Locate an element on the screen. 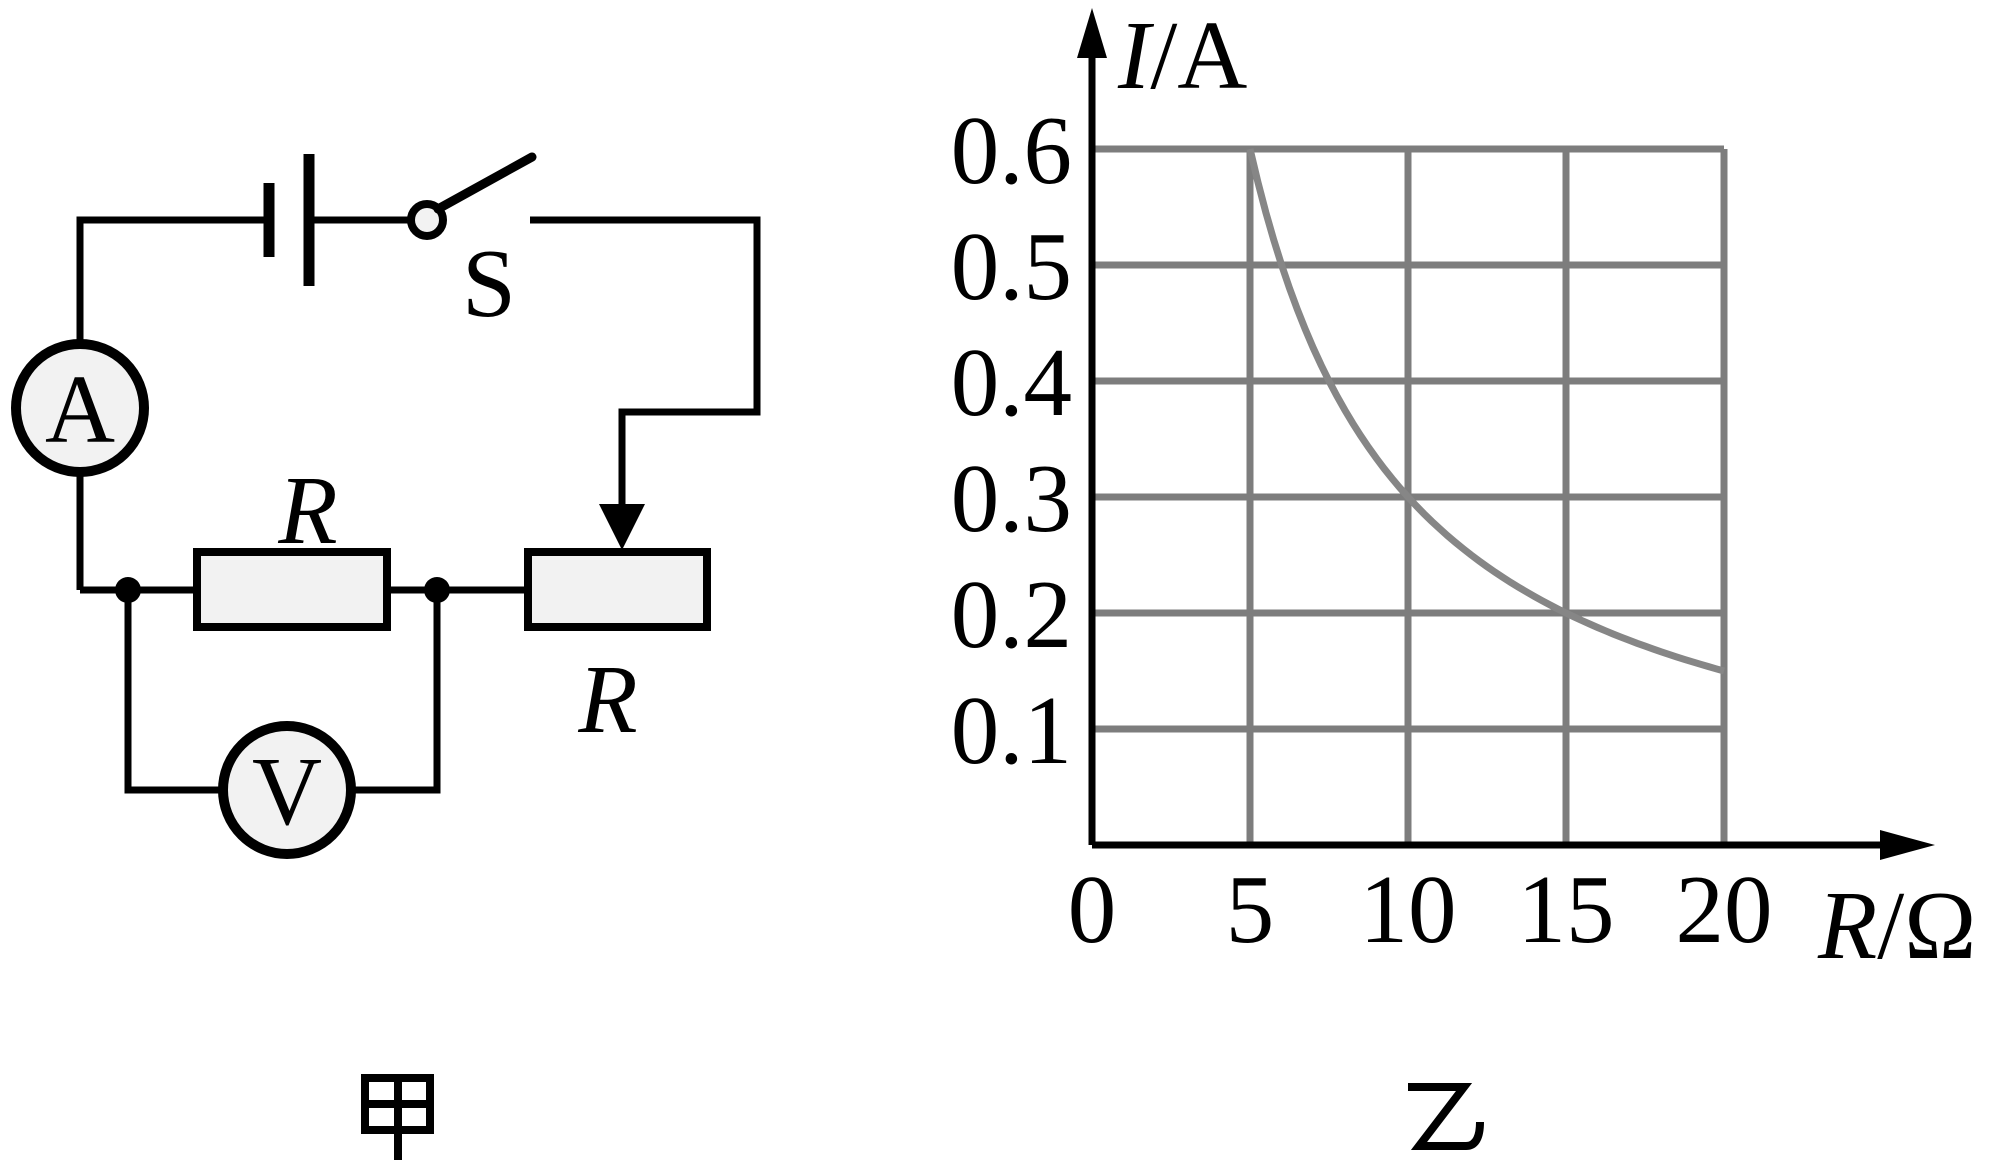 The image size is (2009, 1172). x-tick-label: 0 is located at coordinates (1092, 909).